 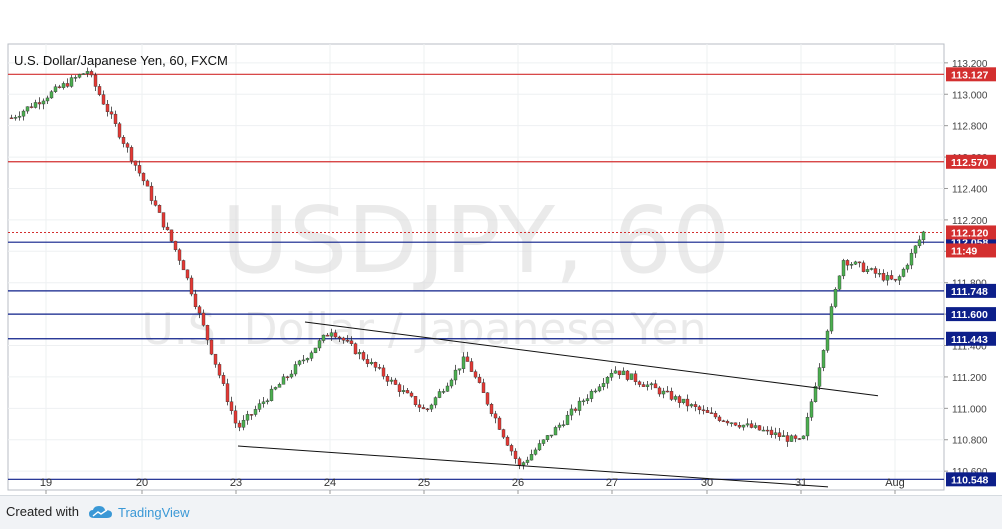 What do you see at coordinates (154, 512) in the screenshot?
I see `tradingview-label: TradingView` at bounding box center [154, 512].